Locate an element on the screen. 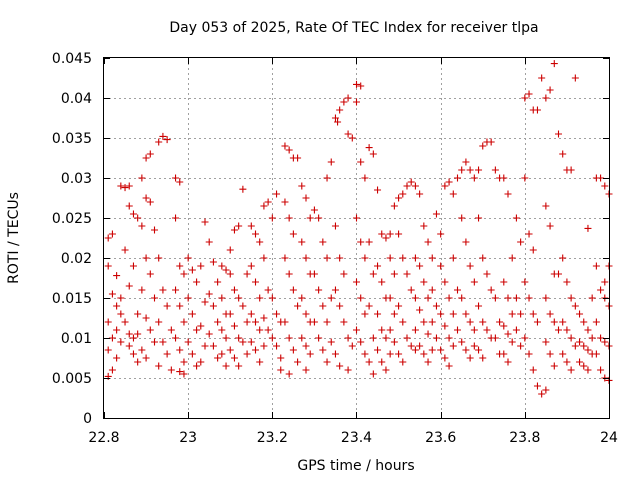 The height and width of the screenshot is (480, 640). x-tick-label: 23 is located at coordinates (188, 438).